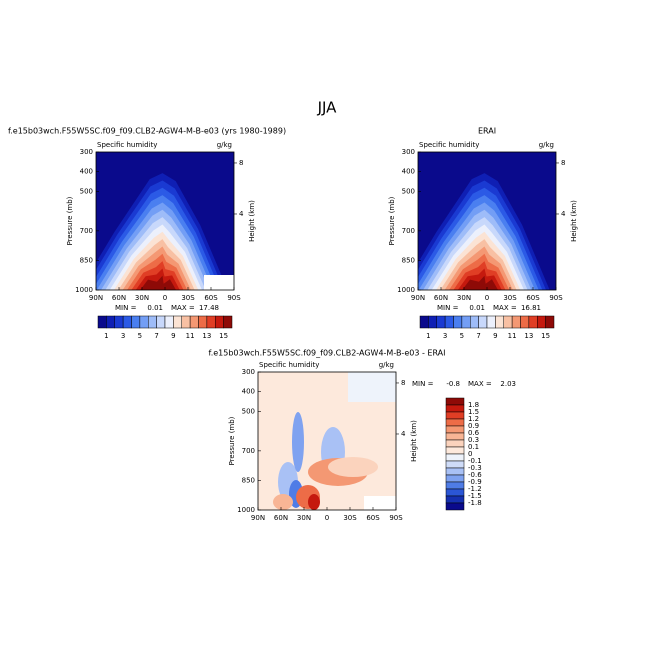  Describe the element at coordinates (473, 447) in the screenshot. I see `colorbar-label: 0.1` at that location.